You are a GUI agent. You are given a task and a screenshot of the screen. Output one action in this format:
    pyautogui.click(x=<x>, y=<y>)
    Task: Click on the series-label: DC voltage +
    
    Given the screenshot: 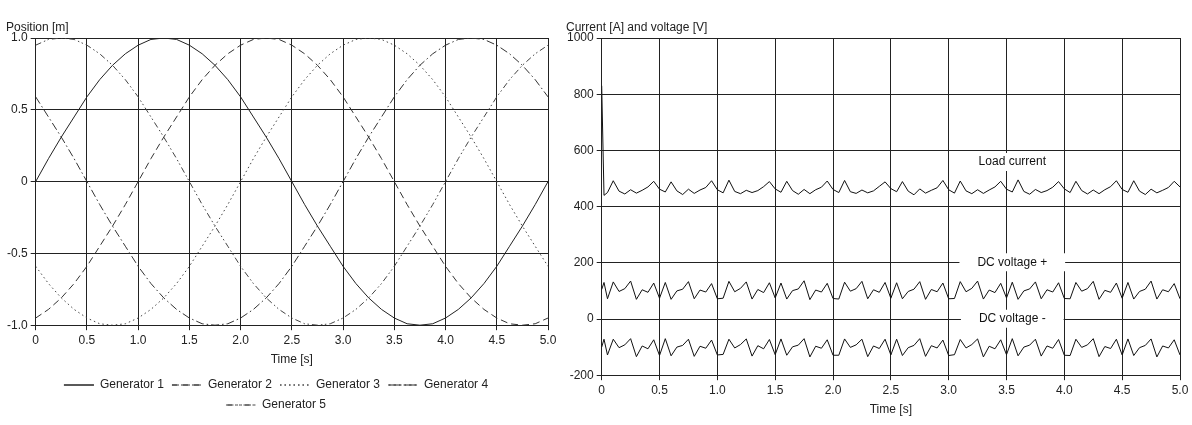 What is the action you would take?
    pyautogui.click(x=1012, y=261)
    